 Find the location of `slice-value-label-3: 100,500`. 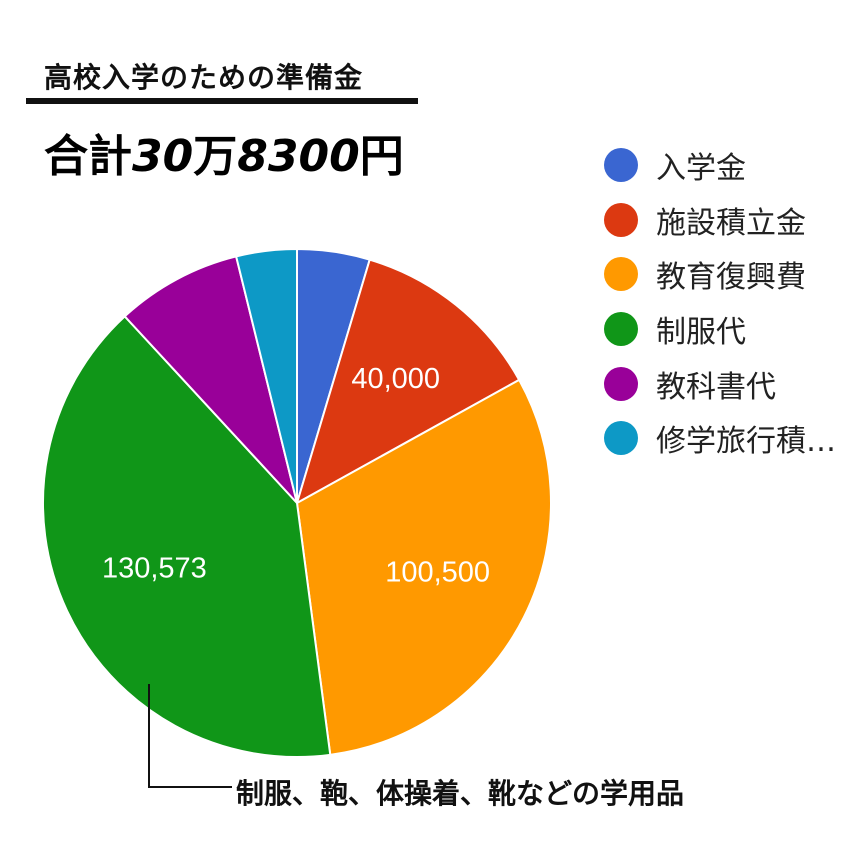

slice-value-label-3: 100,500 is located at coordinates (437, 573).